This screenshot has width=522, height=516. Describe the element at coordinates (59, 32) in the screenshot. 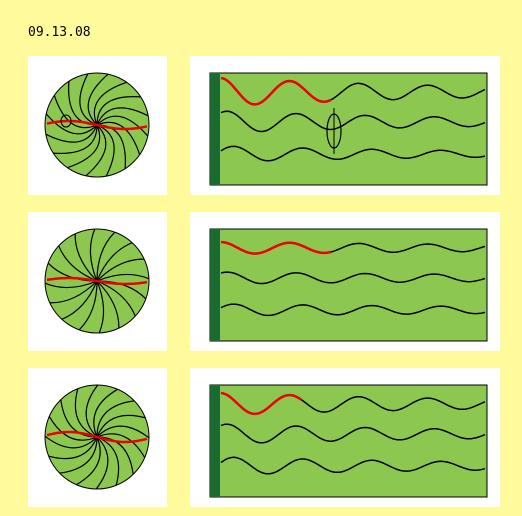

I see `date-title: 09.13.08` at that location.